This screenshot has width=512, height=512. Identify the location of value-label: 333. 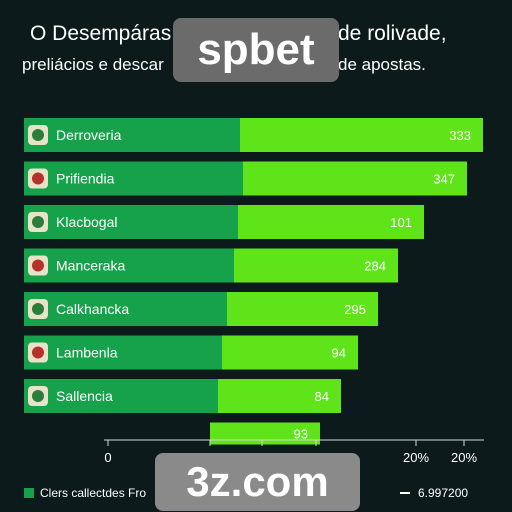
(460, 135).